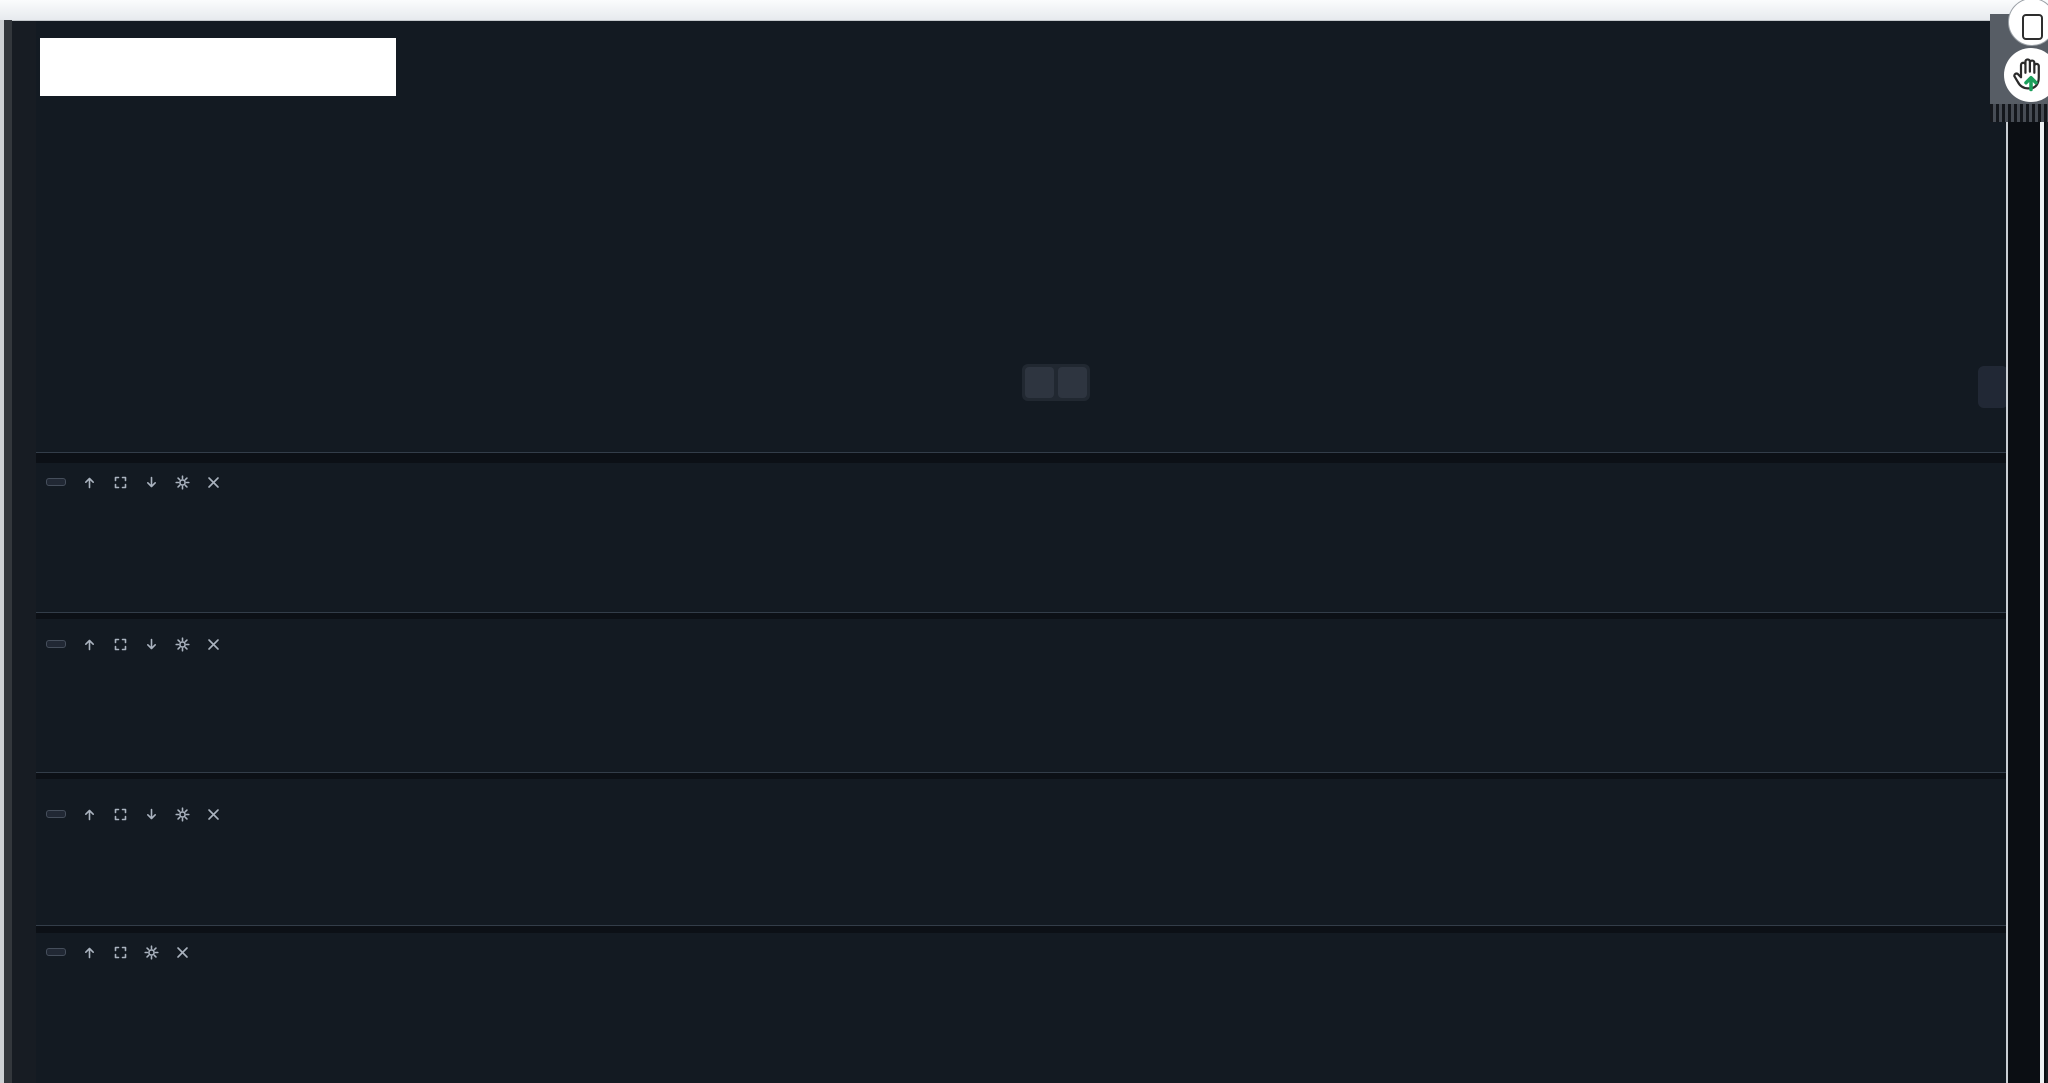 This screenshot has width=2048, height=1083. What do you see at coordinates (2032, 27) in the screenshot?
I see `page-icon` at bounding box center [2032, 27].